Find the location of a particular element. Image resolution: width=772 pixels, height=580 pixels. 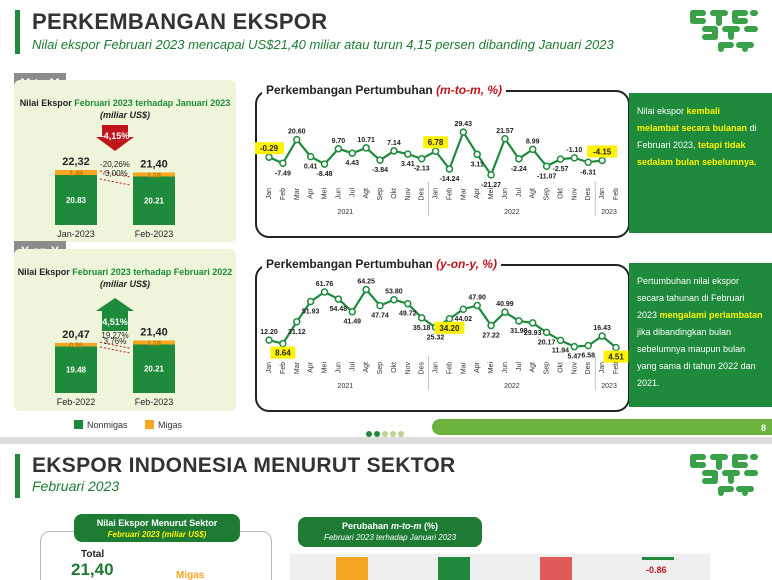

bar-nonmigas-label: 20.83 is located at coordinates (76, 200).